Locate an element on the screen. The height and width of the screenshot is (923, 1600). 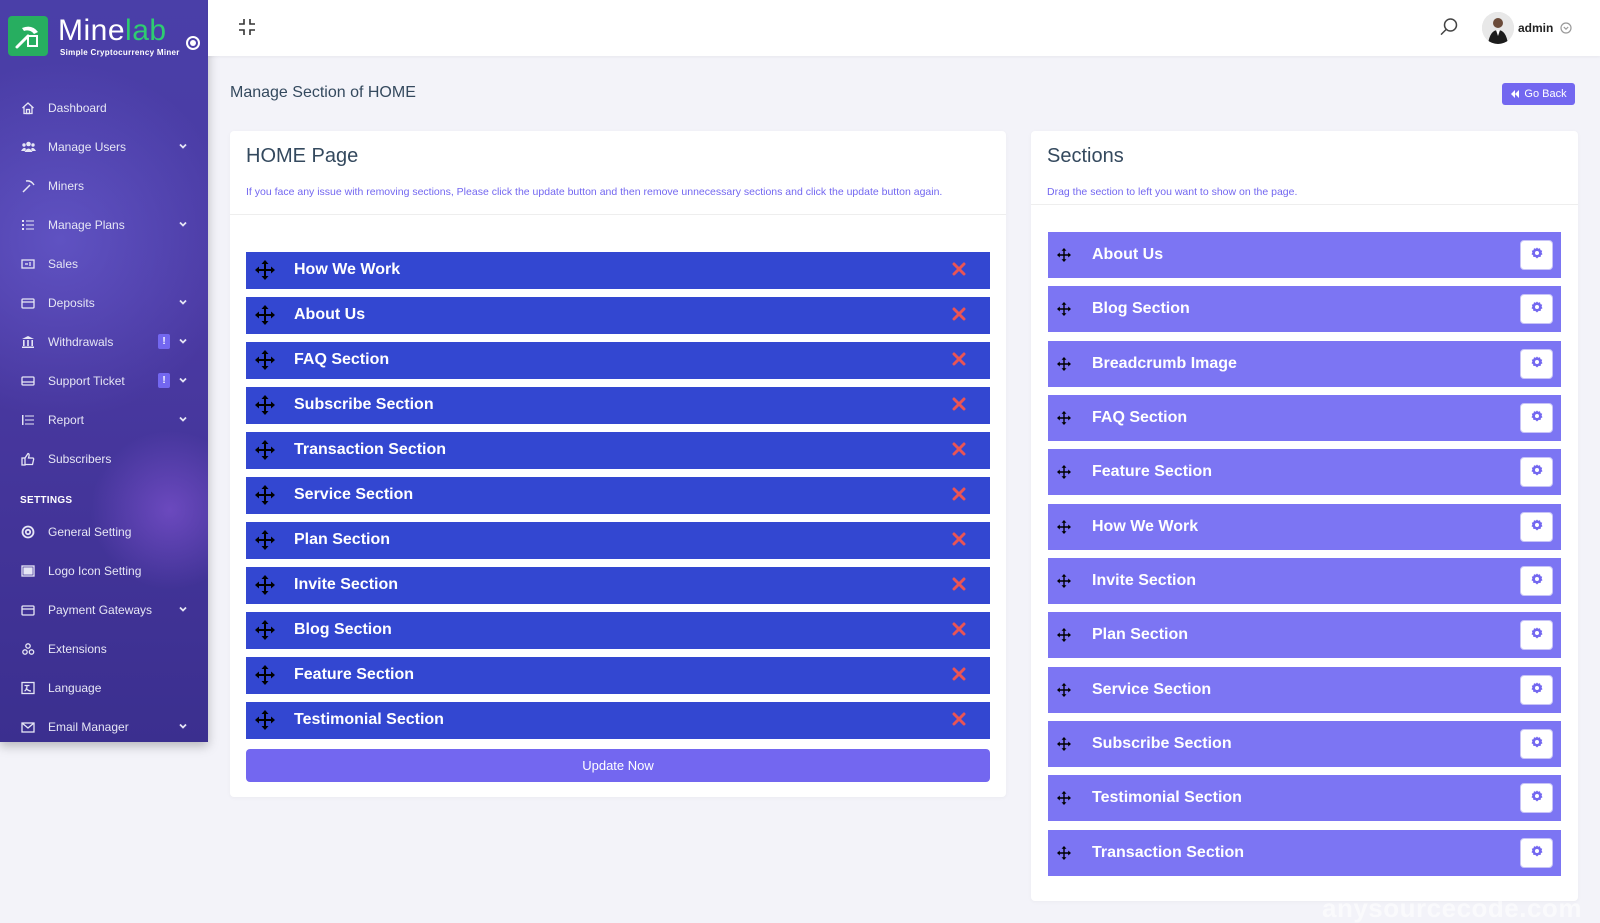
available-section-transaction-section: Transaction Section is located at coordinates (1304, 852).